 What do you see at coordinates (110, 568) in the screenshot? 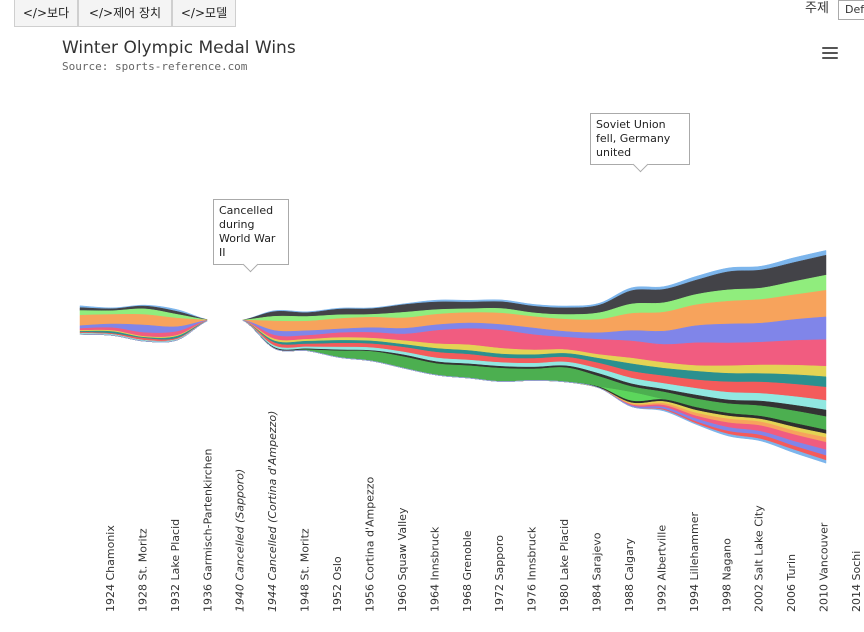
I see `x-tick-label: 1924 Chamonix` at bounding box center [110, 568].